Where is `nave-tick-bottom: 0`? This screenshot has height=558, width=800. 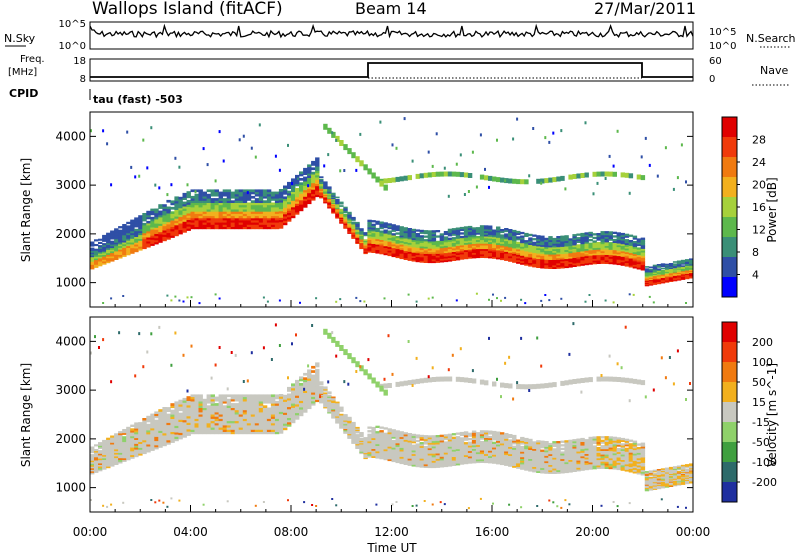
nave-tick-bottom: 0 is located at coordinates (712, 79).